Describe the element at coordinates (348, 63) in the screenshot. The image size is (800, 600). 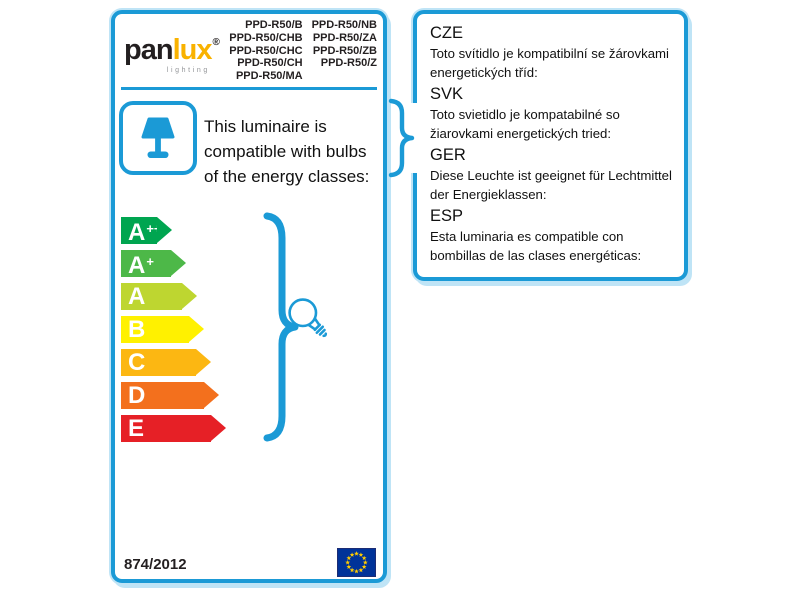
I see `product-code: PPD-R50/Z` at that location.